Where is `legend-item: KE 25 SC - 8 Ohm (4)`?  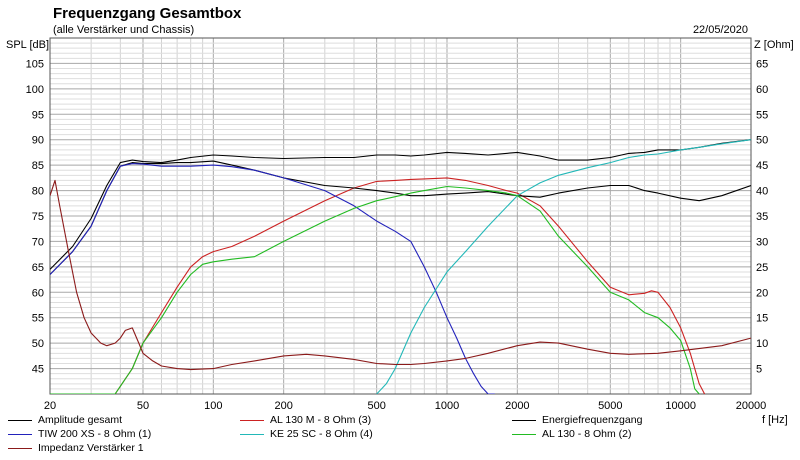 legend-item: KE 25 SC - 8 Ohm (4) is located at coordinates (306, 434).